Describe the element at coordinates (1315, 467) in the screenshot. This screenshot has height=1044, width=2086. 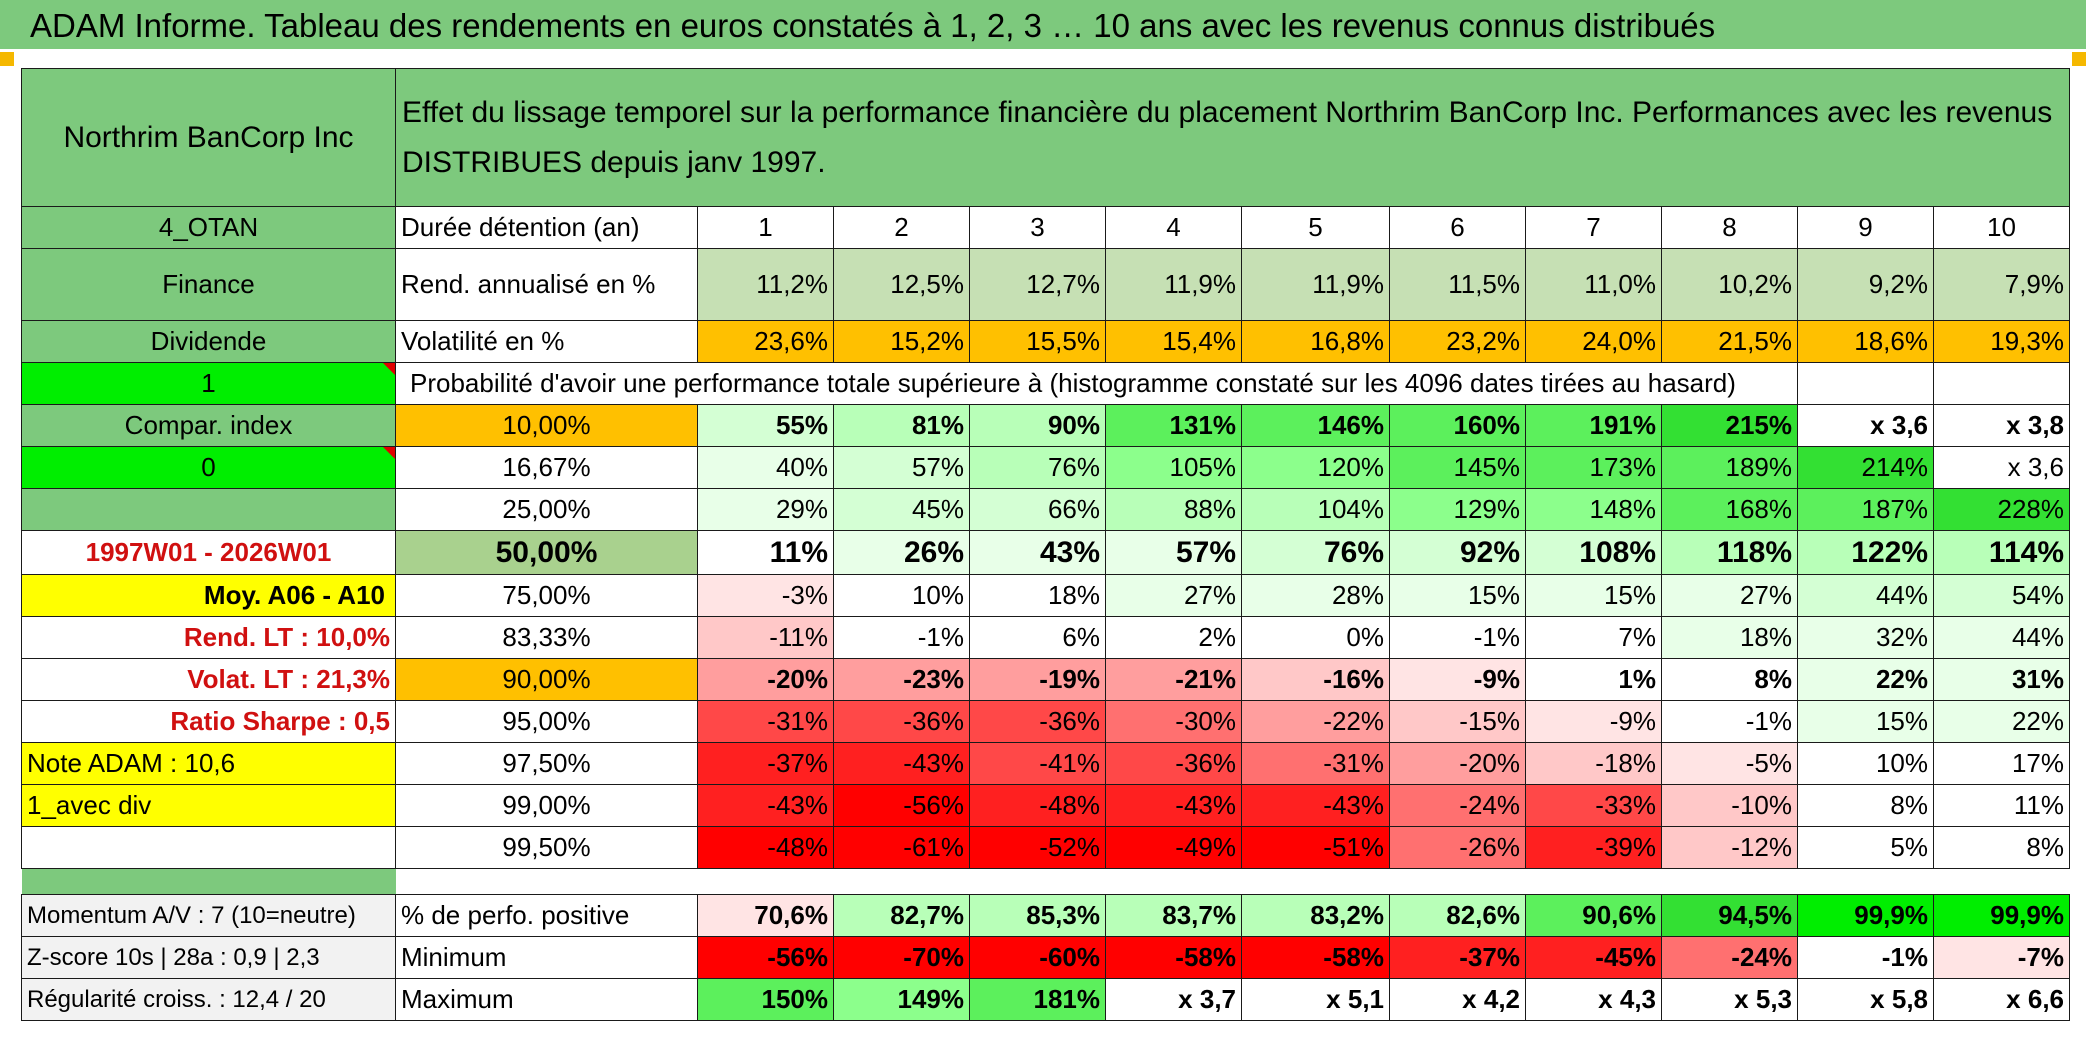
I see `quantile-value: 120%` at that location.